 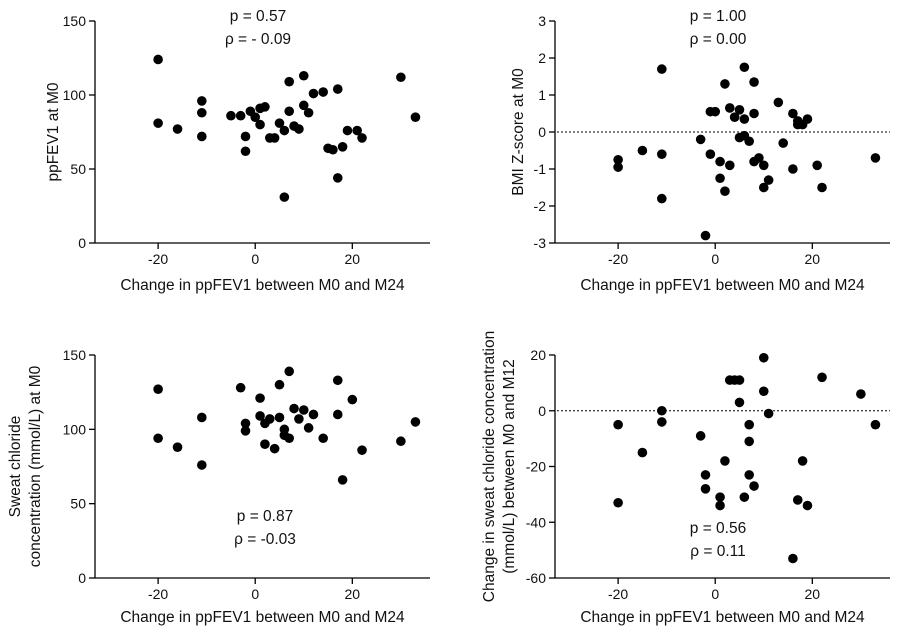 What do you see at coordinates (718, 528) in the screenshot?
I see `stat-annotation: p = 0.56` at bounding box center [718, 528].